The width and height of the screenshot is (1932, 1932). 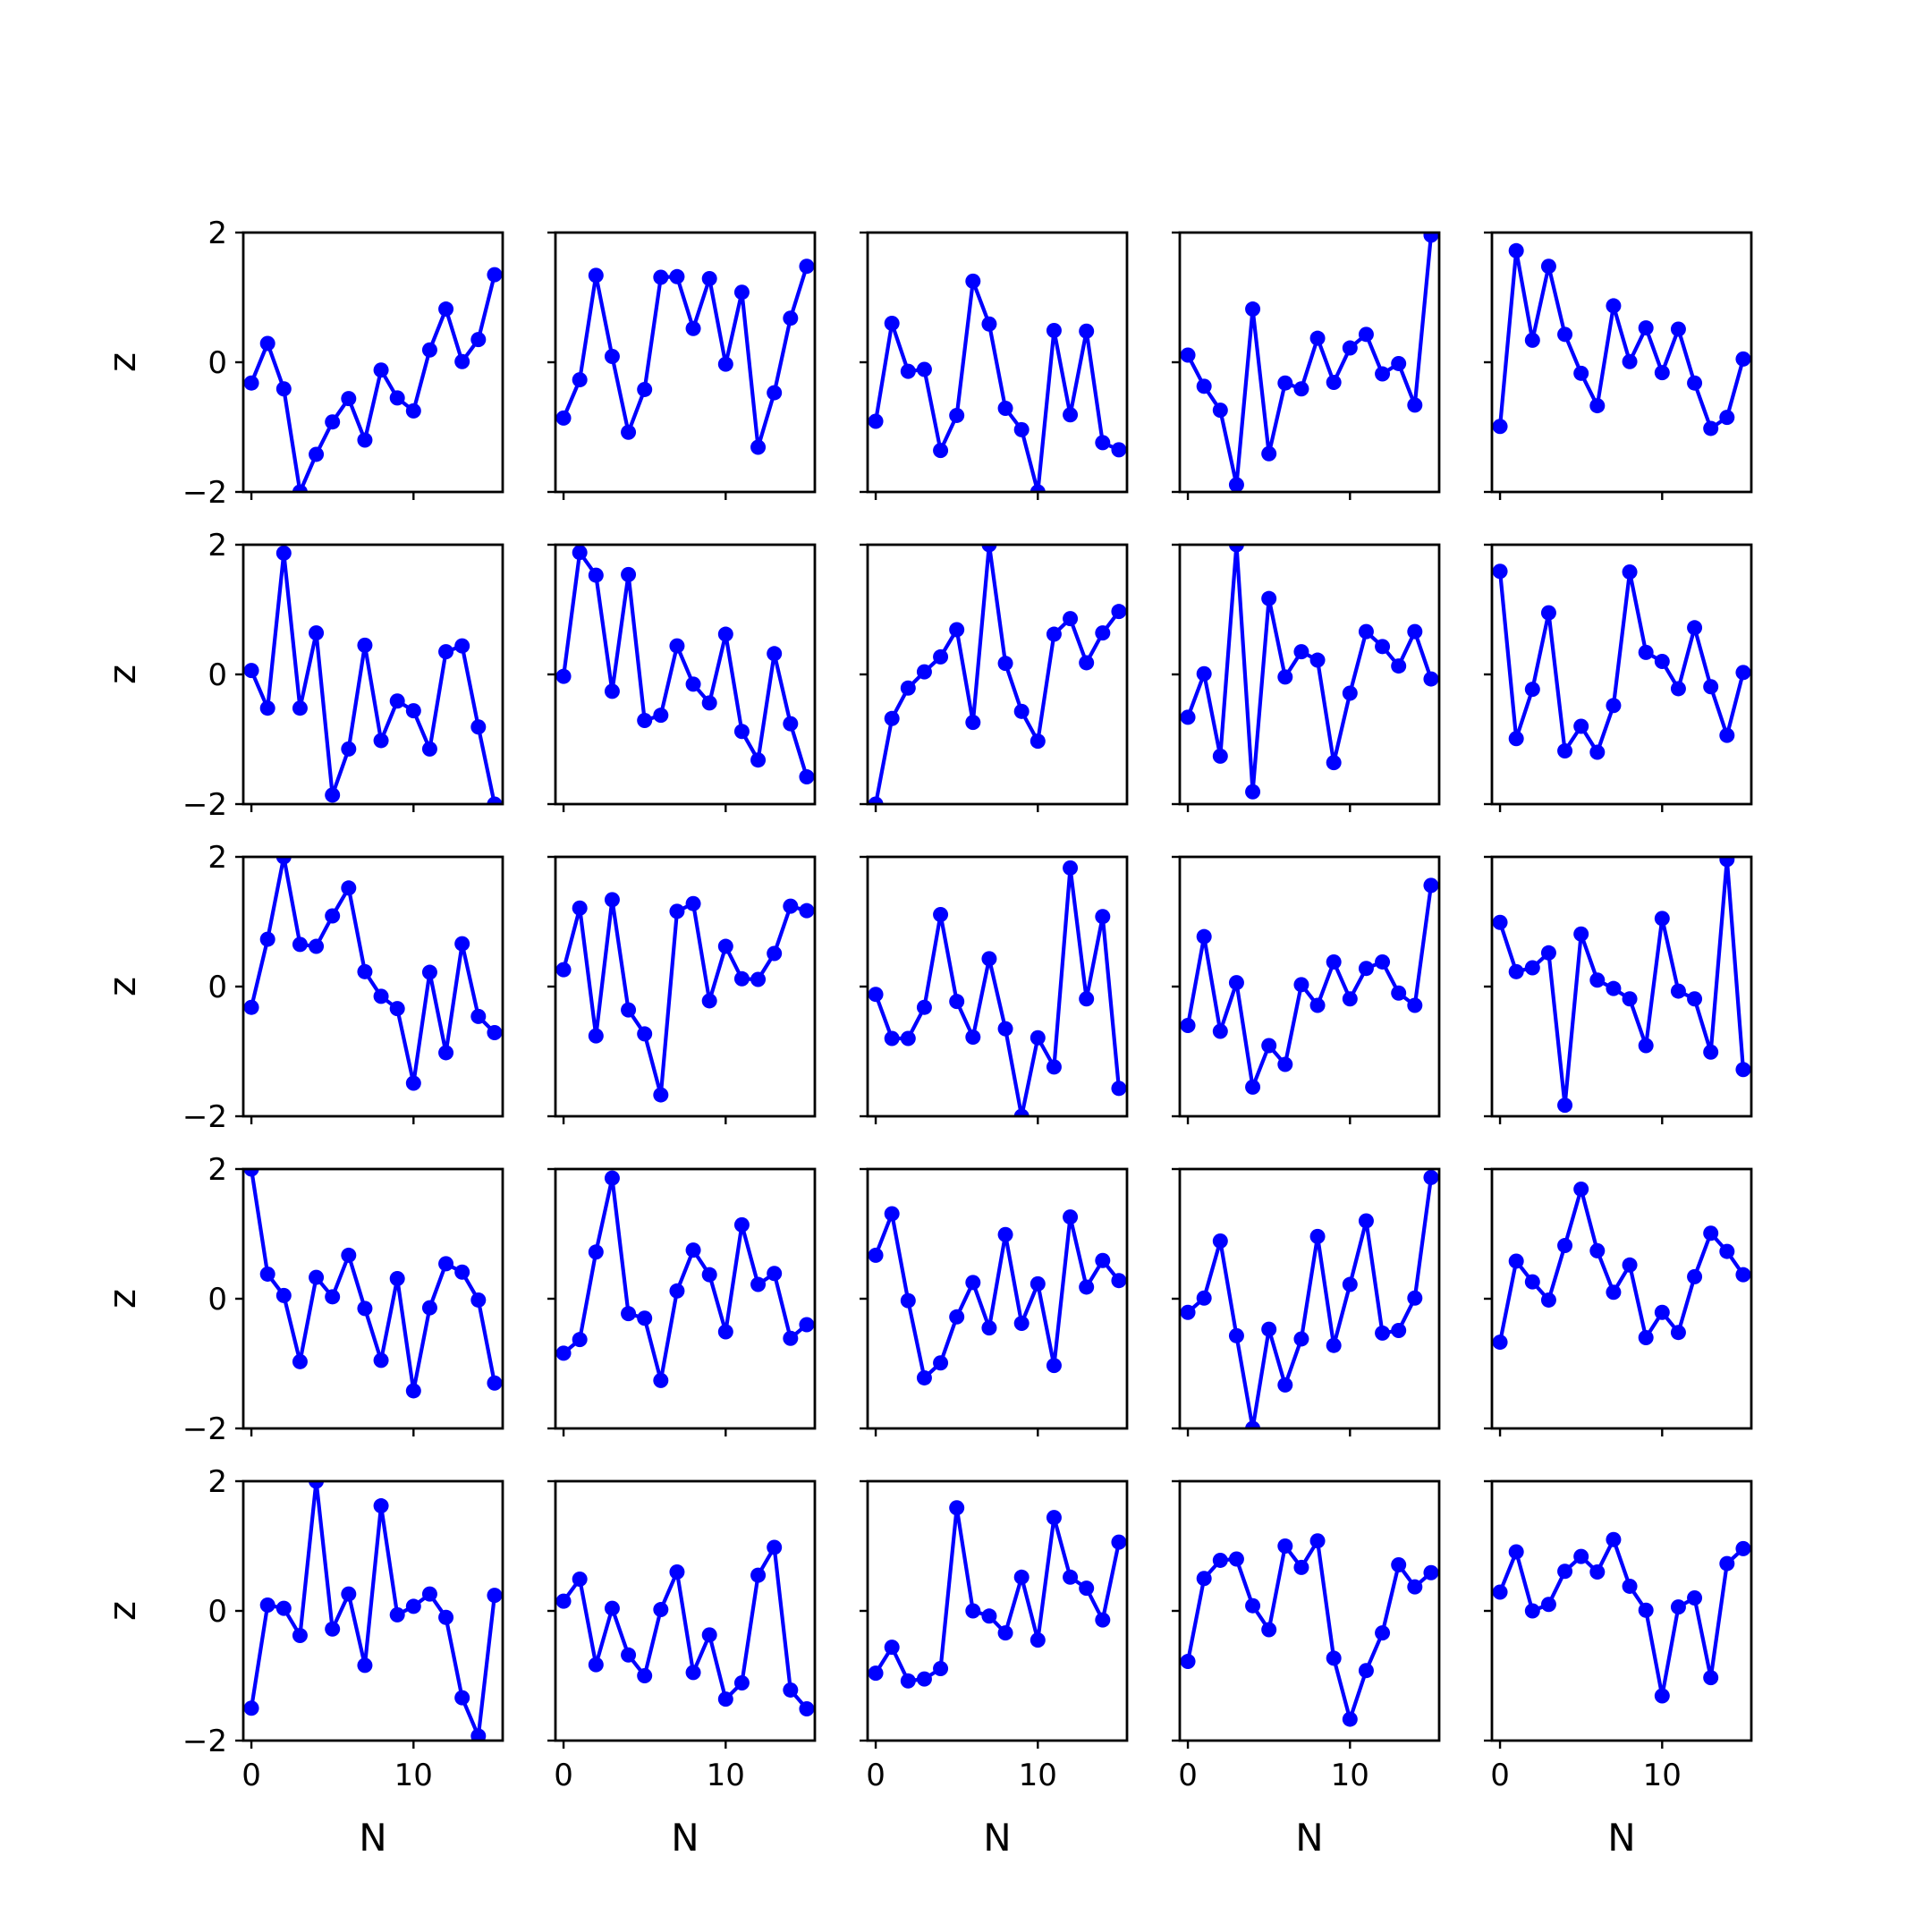 What do you see at coordinates (217, 546) in the screenshot?
I see `y-tick-label: 2` at bounding box center [217, 546].